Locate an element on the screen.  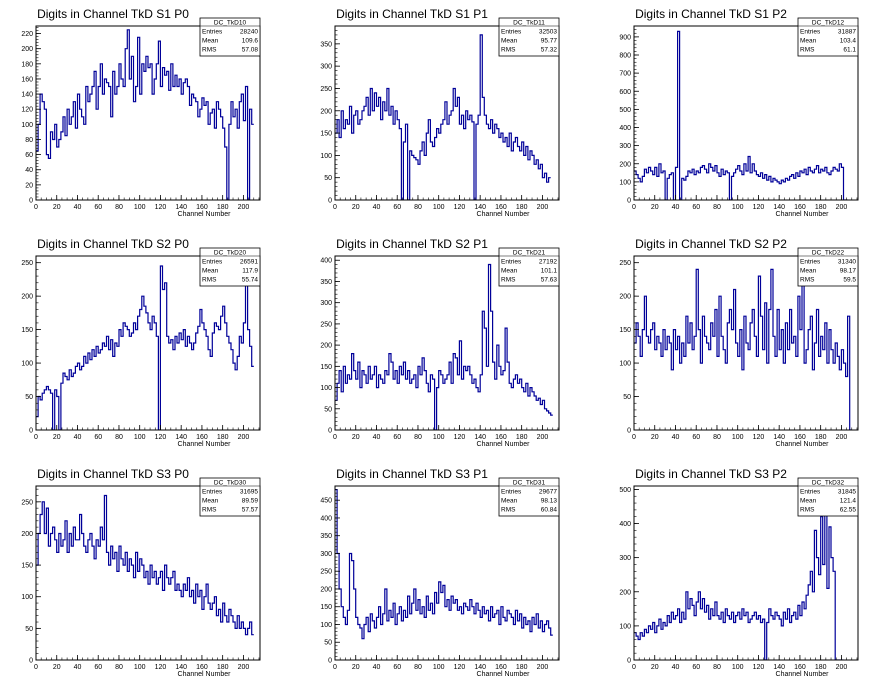
y-tick-label: 600 is located at coordinates (625, 92).